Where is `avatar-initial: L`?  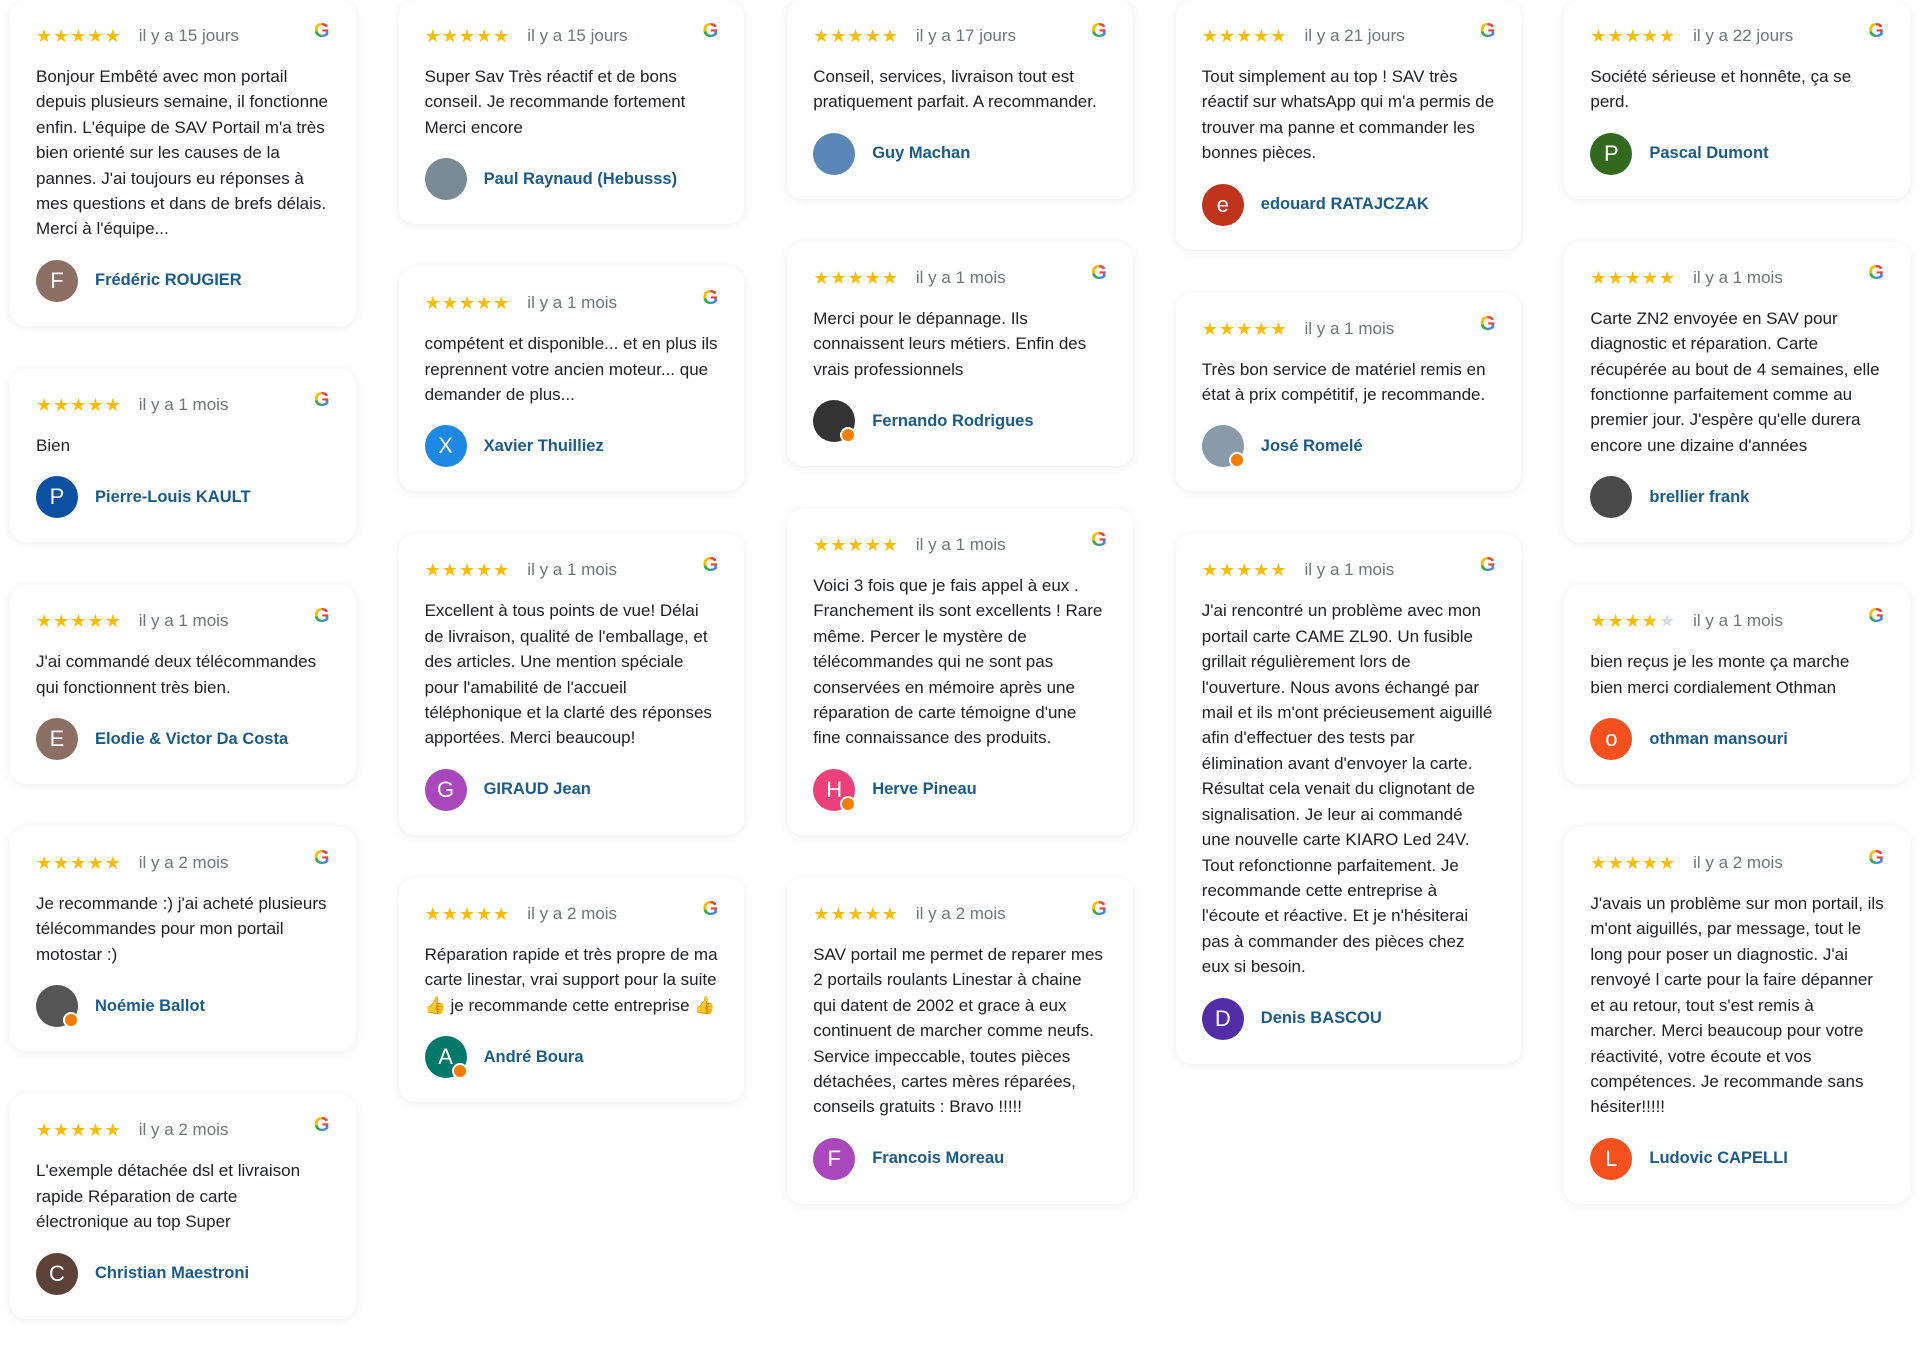 avatar-initial: L is located at coordinates (1611, 1158).